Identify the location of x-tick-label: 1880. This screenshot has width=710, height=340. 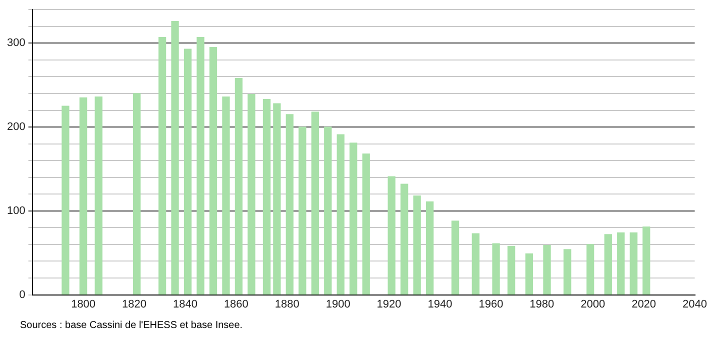
(287, 304).